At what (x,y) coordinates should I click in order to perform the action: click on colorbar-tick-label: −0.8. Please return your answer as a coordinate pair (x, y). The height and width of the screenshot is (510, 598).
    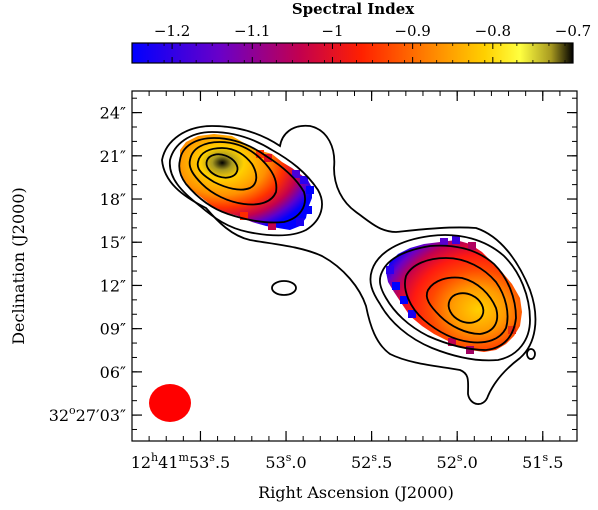
    Looking at the image, I should click on (493, 31).